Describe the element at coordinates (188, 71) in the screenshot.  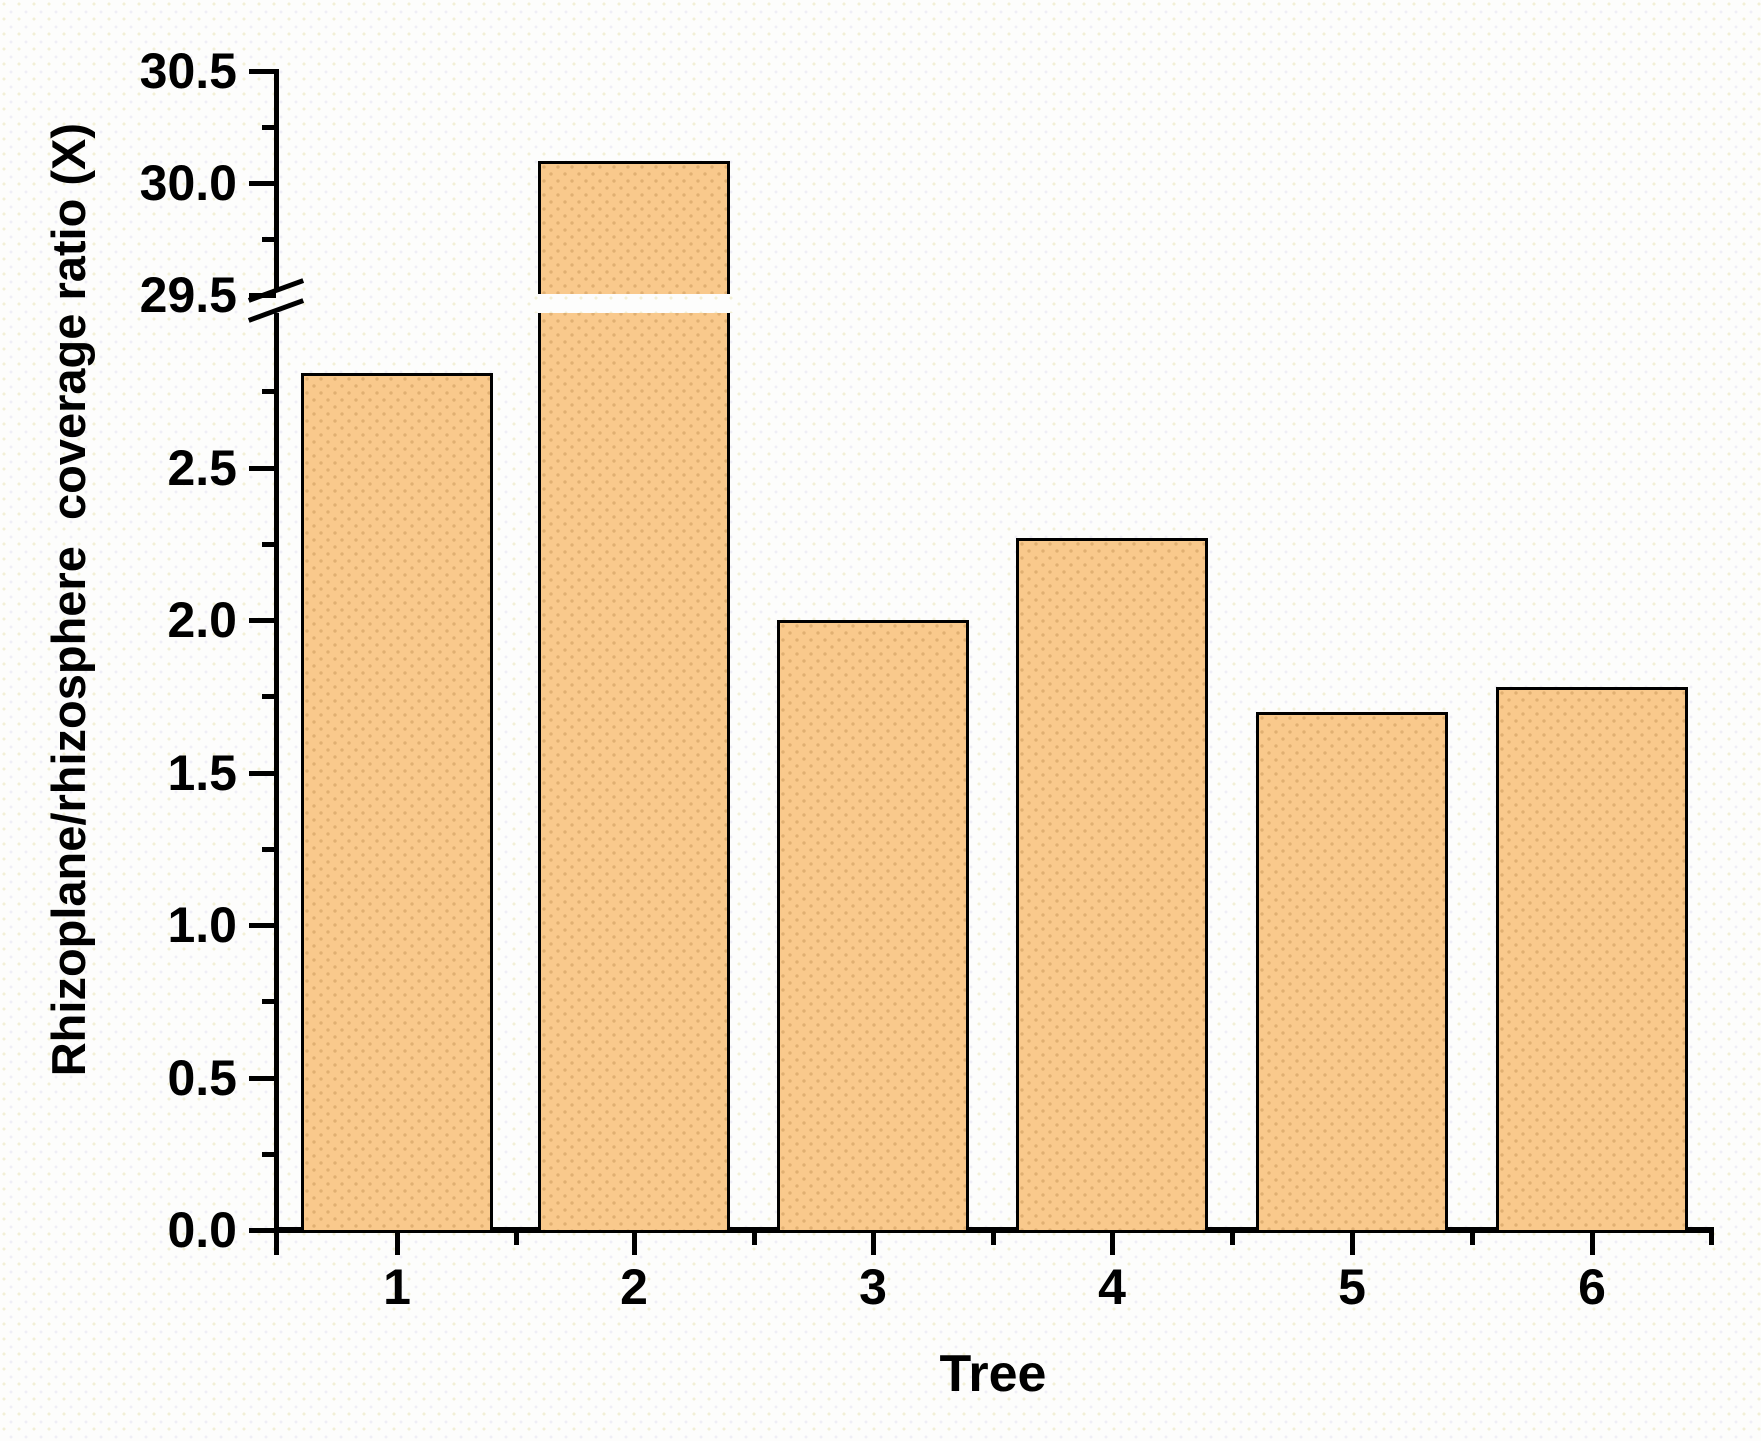
I see `y-tick-label: 30.5` at that location.